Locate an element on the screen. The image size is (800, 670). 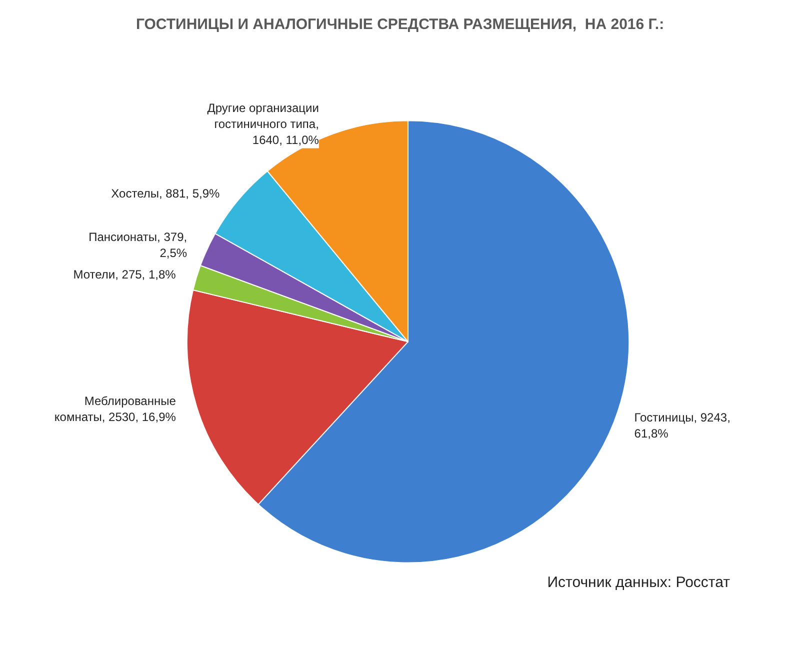
slice-label: Пансионаты, 379, 2,5% is located at coordinates (138, 245).